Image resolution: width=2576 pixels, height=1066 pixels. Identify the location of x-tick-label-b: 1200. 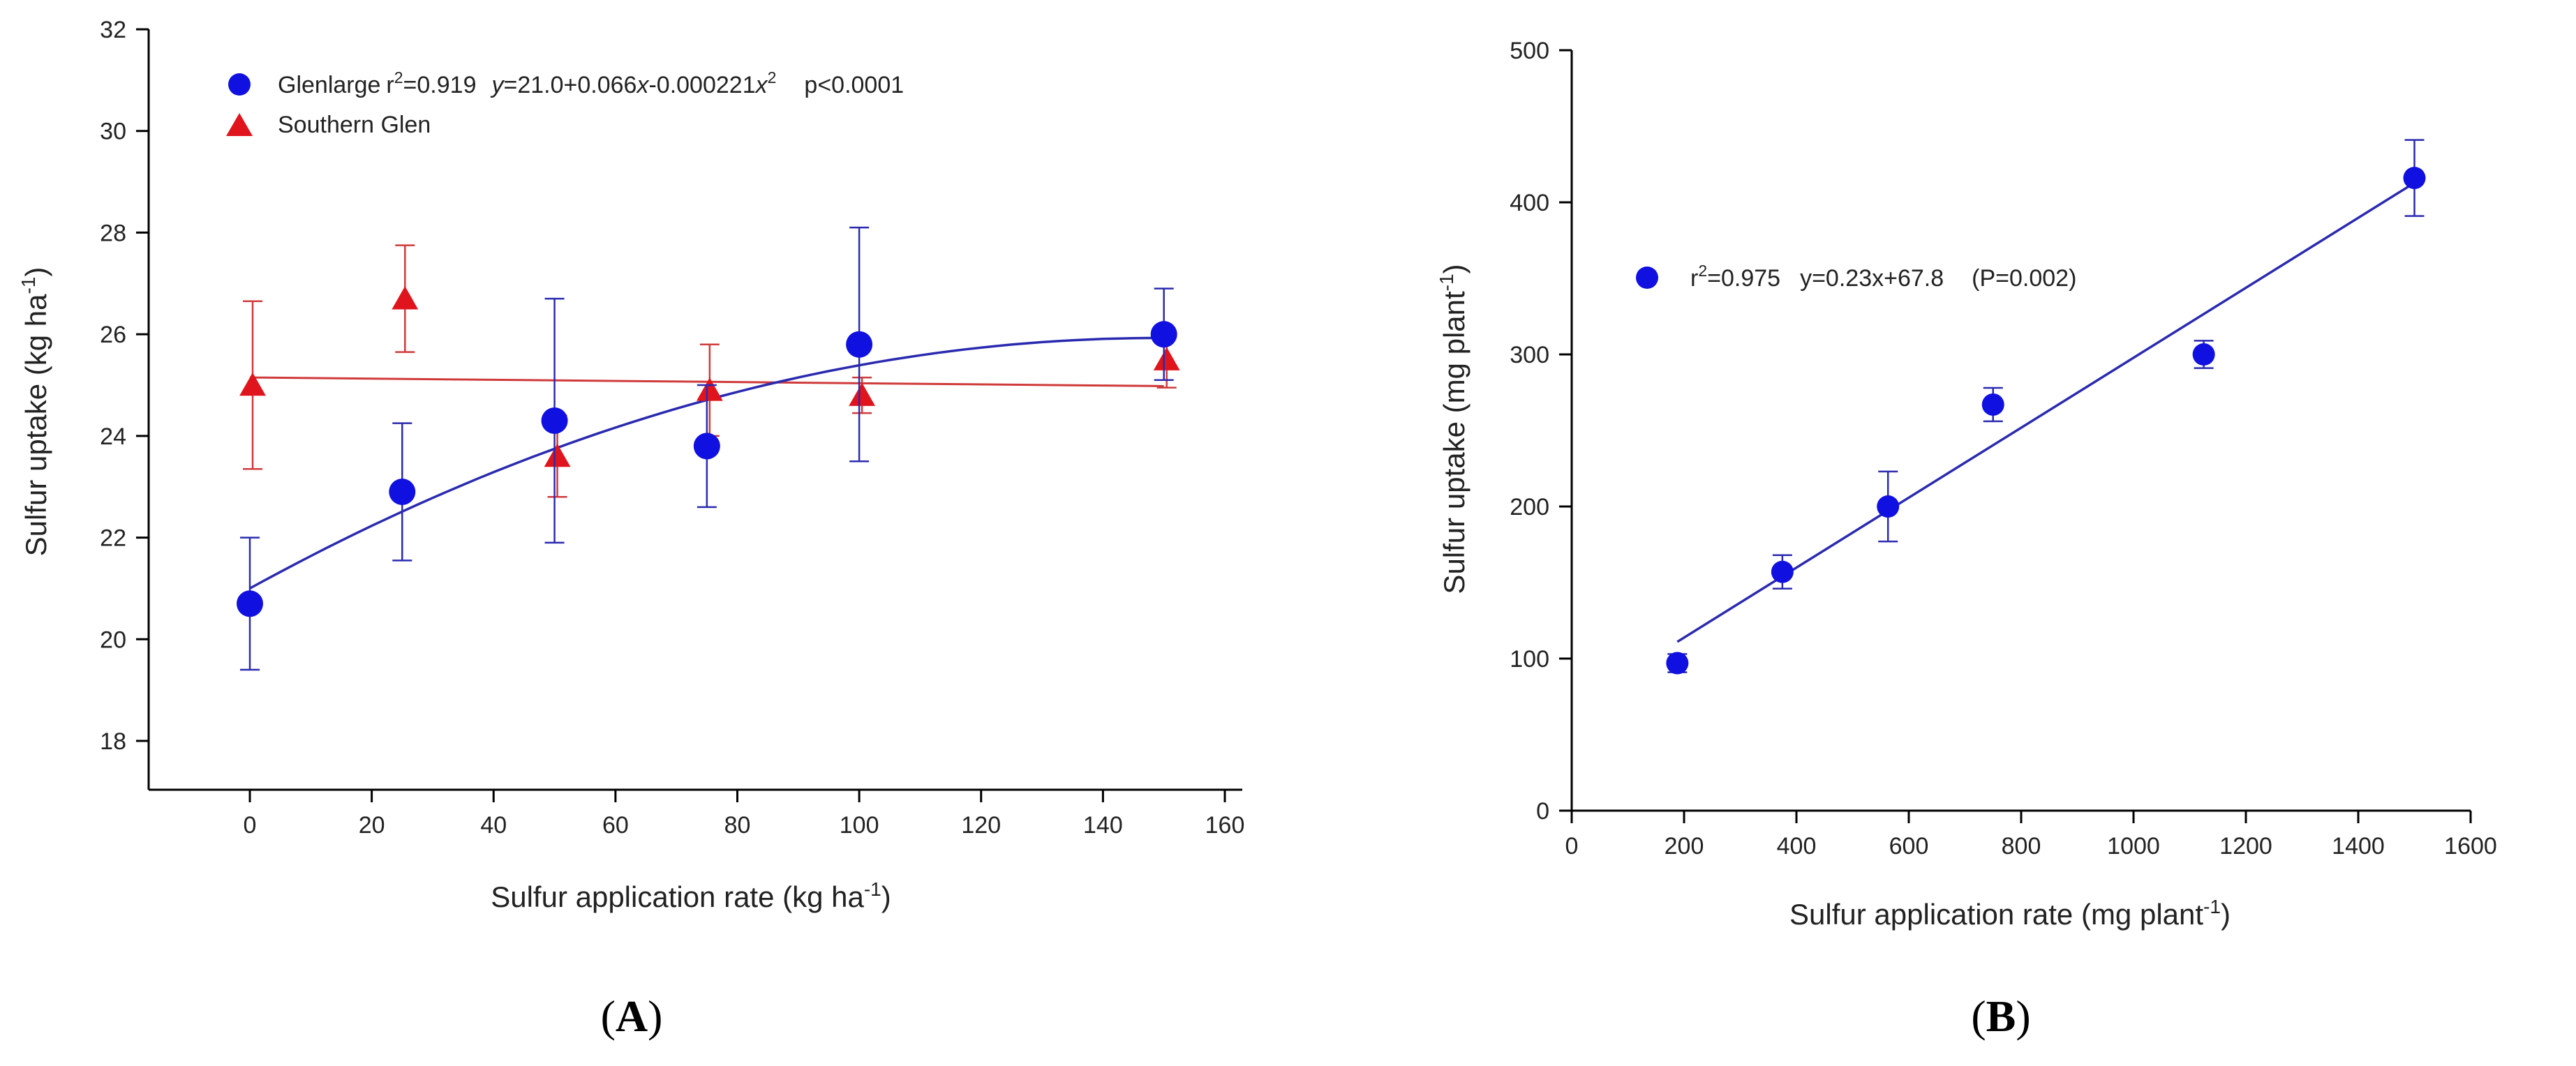
(2246, 846).